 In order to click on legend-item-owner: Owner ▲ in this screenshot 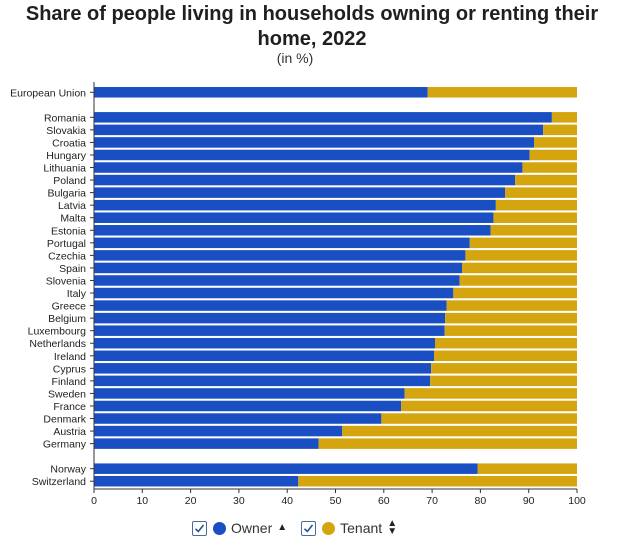, I will do `click(239, 528)`.